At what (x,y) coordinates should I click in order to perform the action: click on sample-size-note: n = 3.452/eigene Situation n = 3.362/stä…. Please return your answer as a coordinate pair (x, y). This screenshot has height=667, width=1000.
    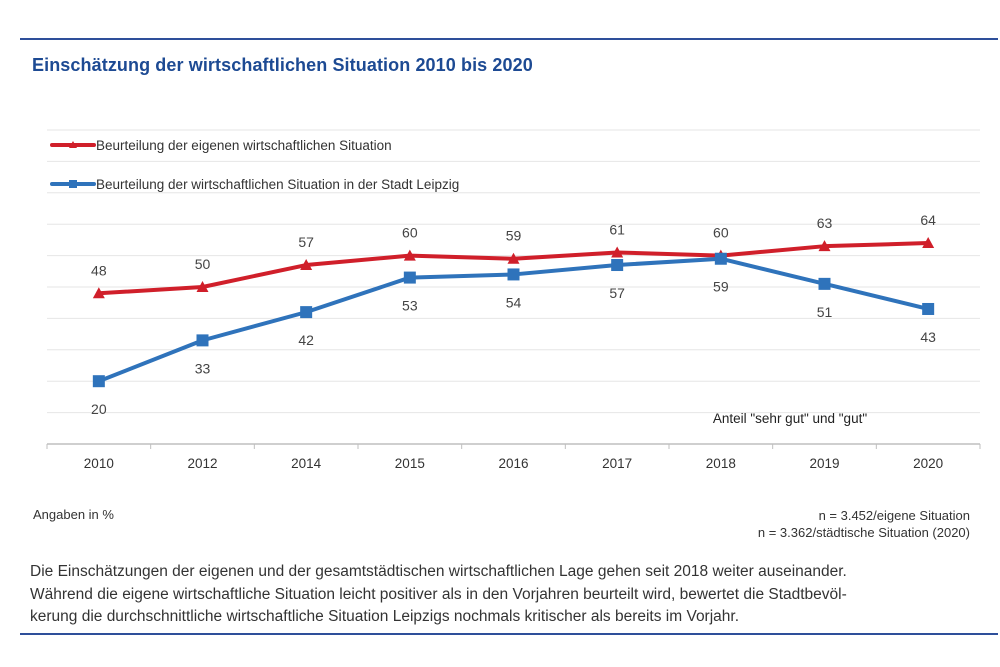
    Looking at the image, I should click on (864, 524).